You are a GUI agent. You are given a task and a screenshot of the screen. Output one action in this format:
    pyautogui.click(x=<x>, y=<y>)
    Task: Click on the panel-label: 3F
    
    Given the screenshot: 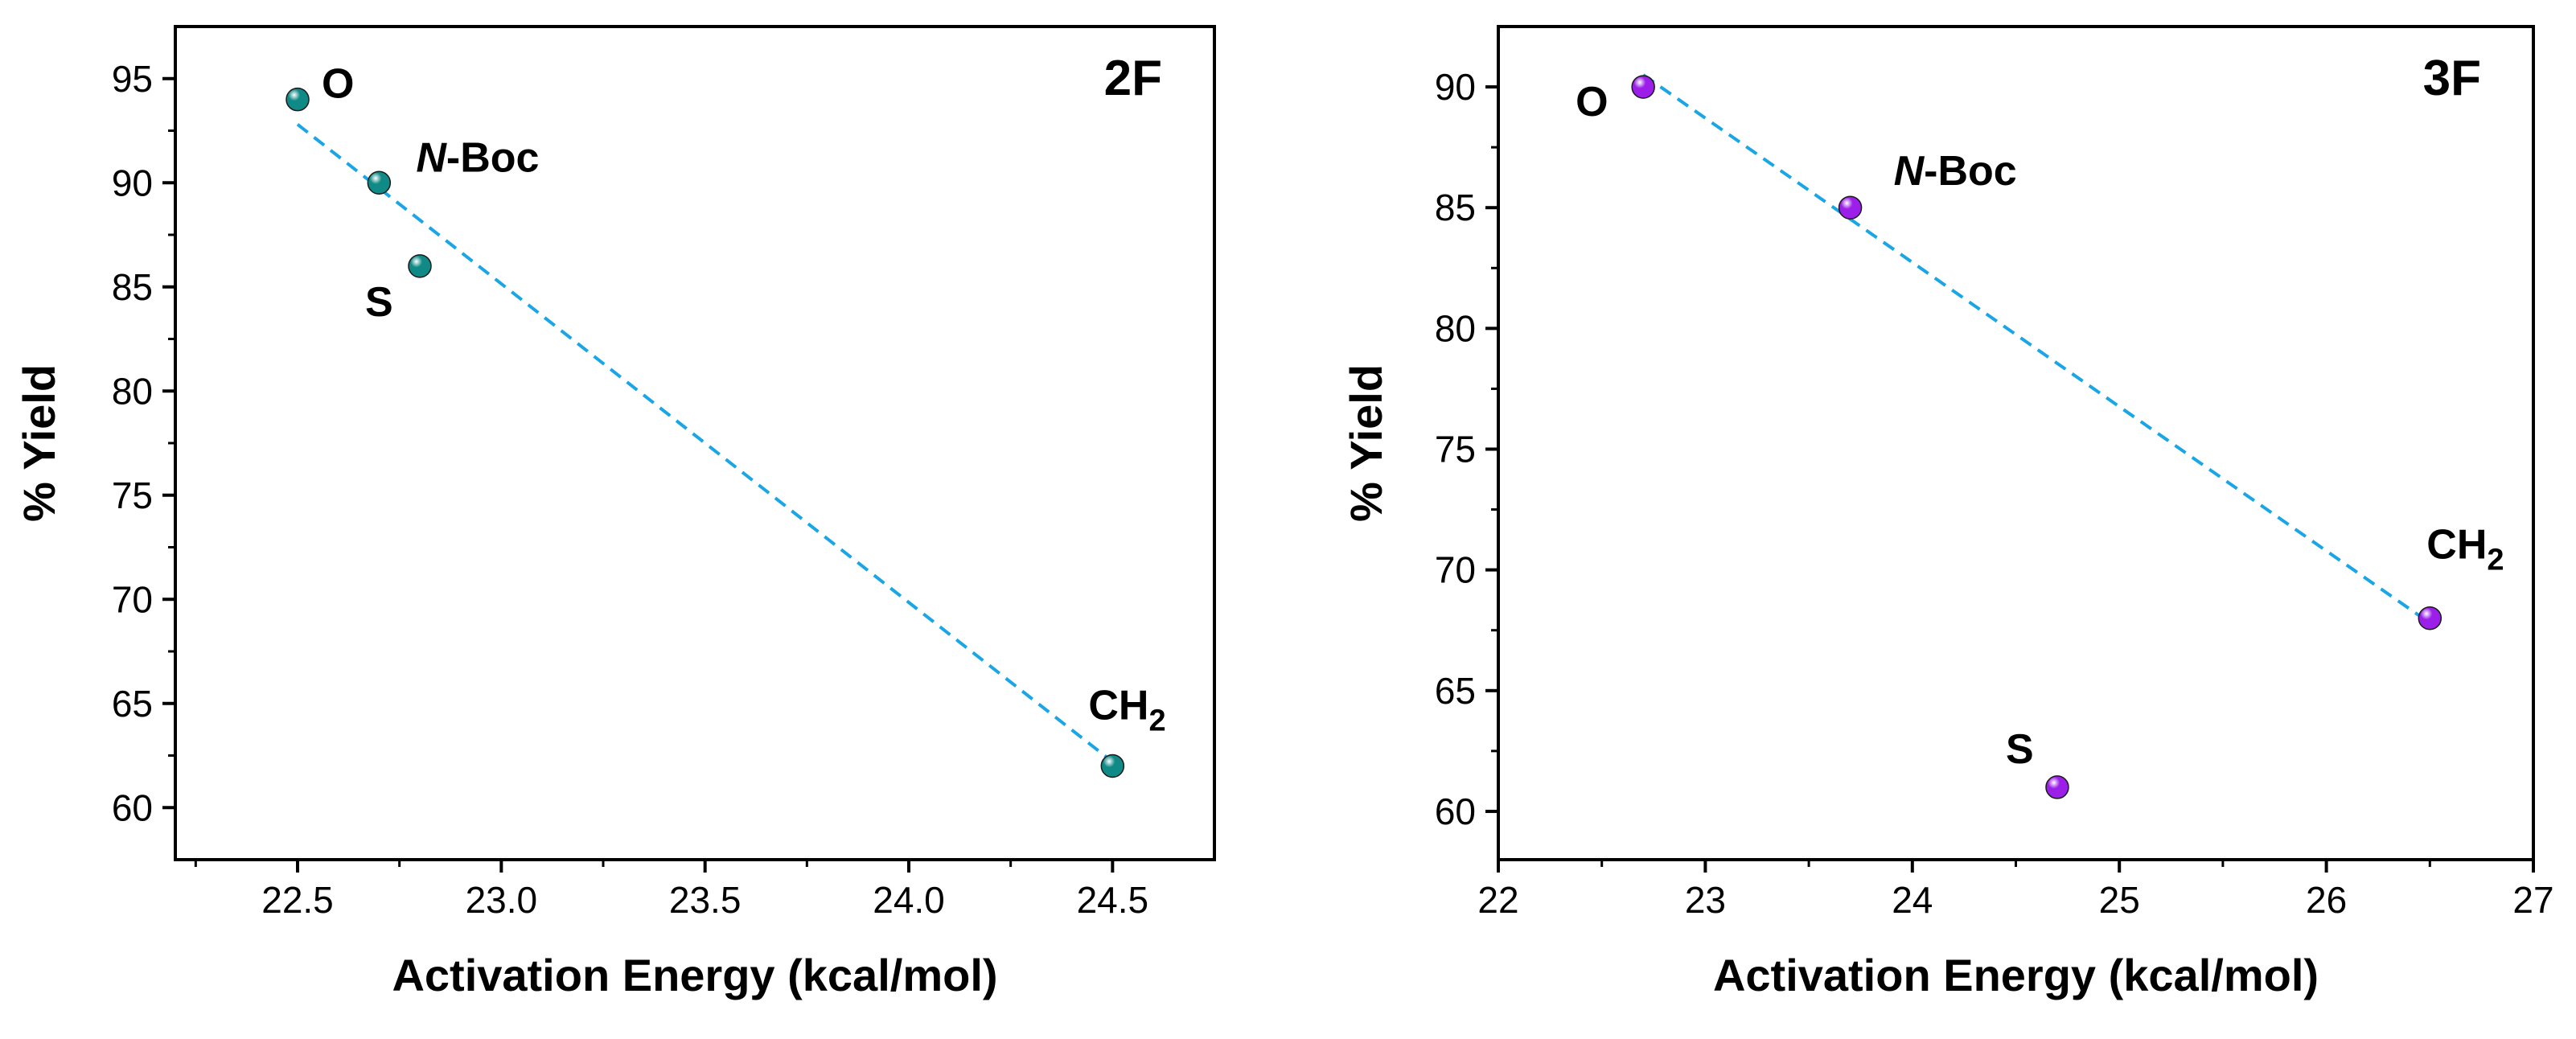 What is the action you would take?
    pyautogui.click(x=2452, y=78)
    